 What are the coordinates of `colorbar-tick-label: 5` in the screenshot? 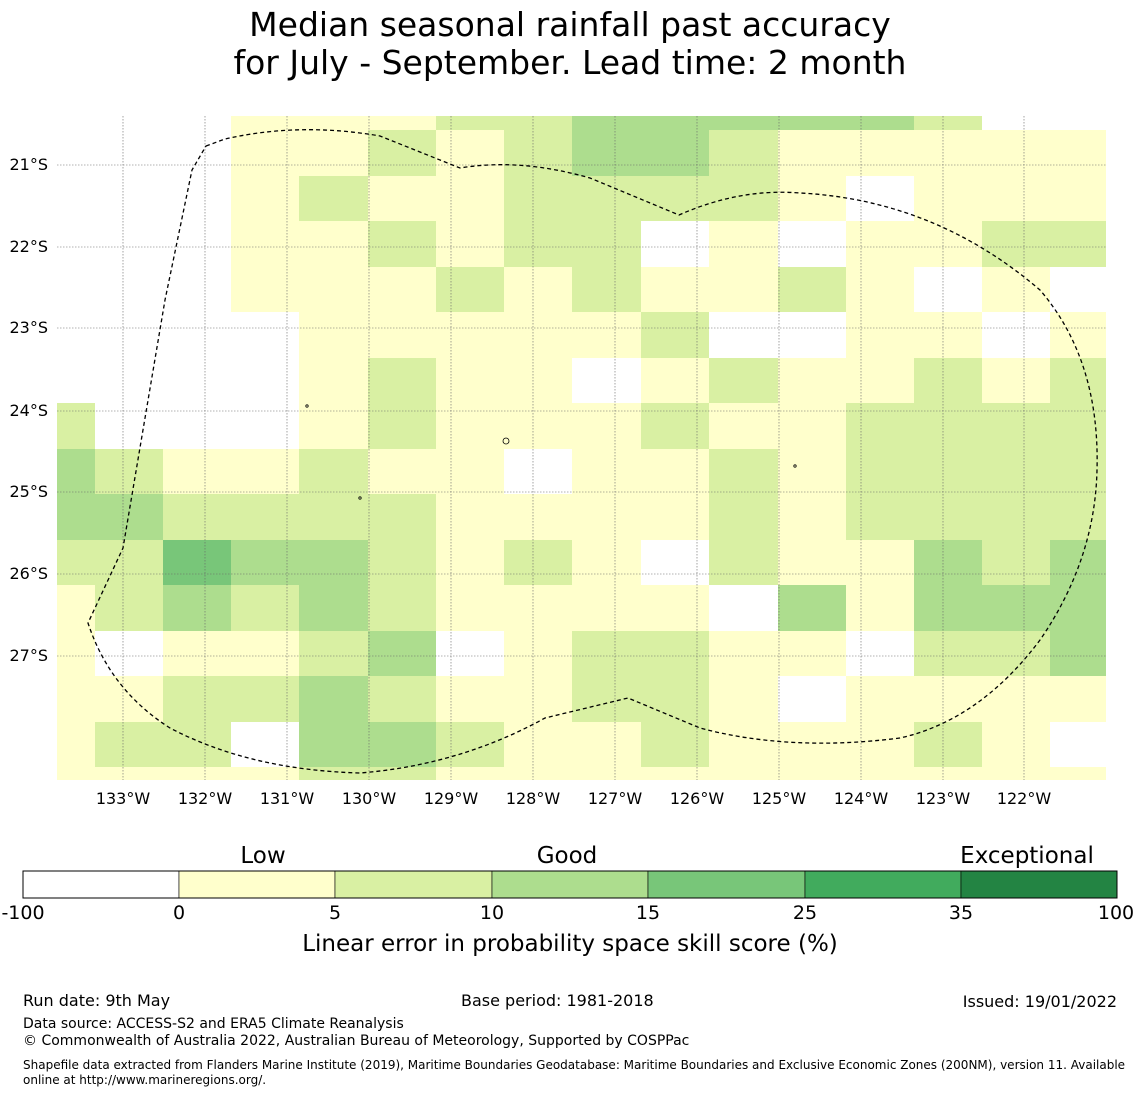 It's located at (335, 913).